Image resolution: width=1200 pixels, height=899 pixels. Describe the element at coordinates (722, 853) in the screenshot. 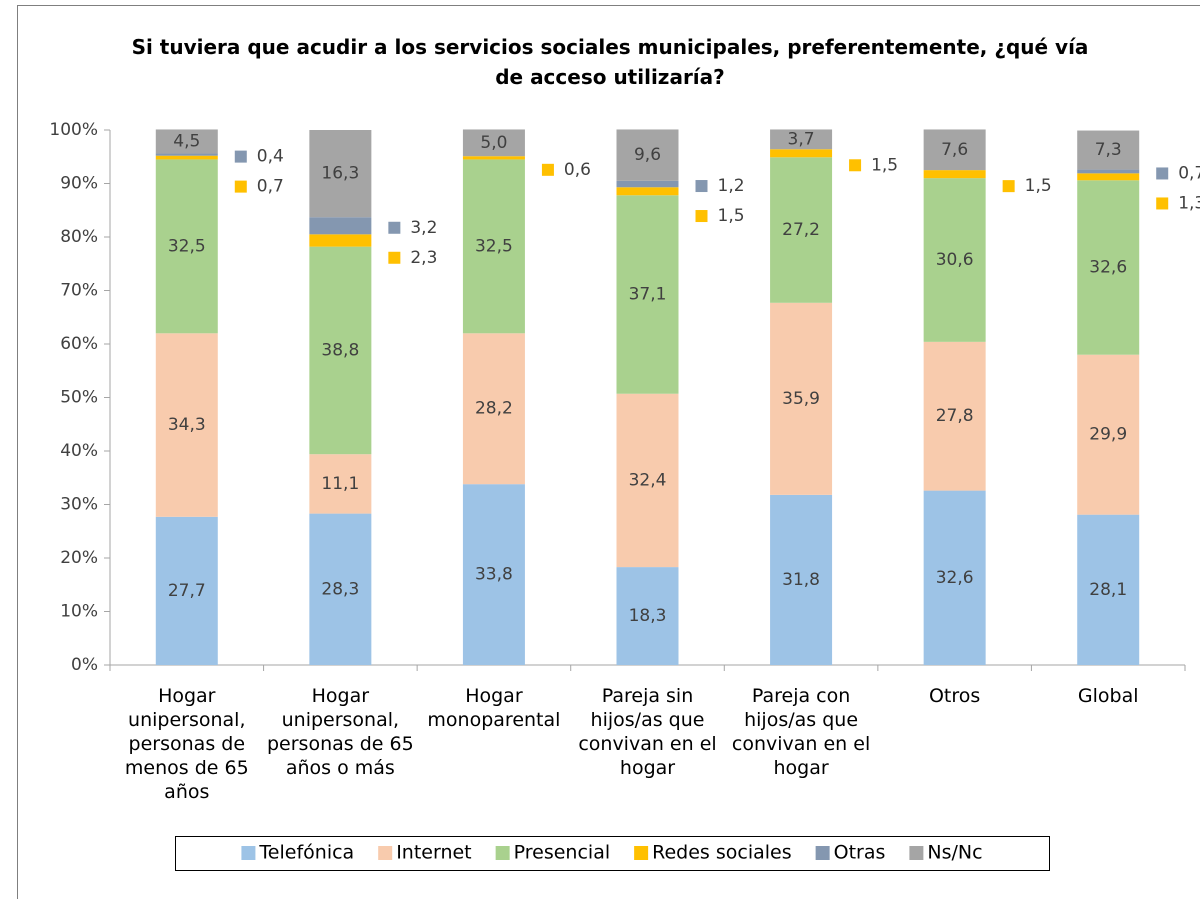

I see `legend-label: Redes sociales` at that location.